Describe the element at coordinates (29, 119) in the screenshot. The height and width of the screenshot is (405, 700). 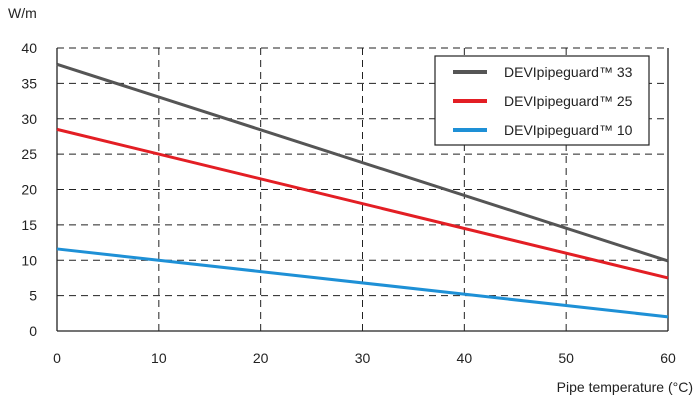
I see `y-tick-label: 30` at that location.